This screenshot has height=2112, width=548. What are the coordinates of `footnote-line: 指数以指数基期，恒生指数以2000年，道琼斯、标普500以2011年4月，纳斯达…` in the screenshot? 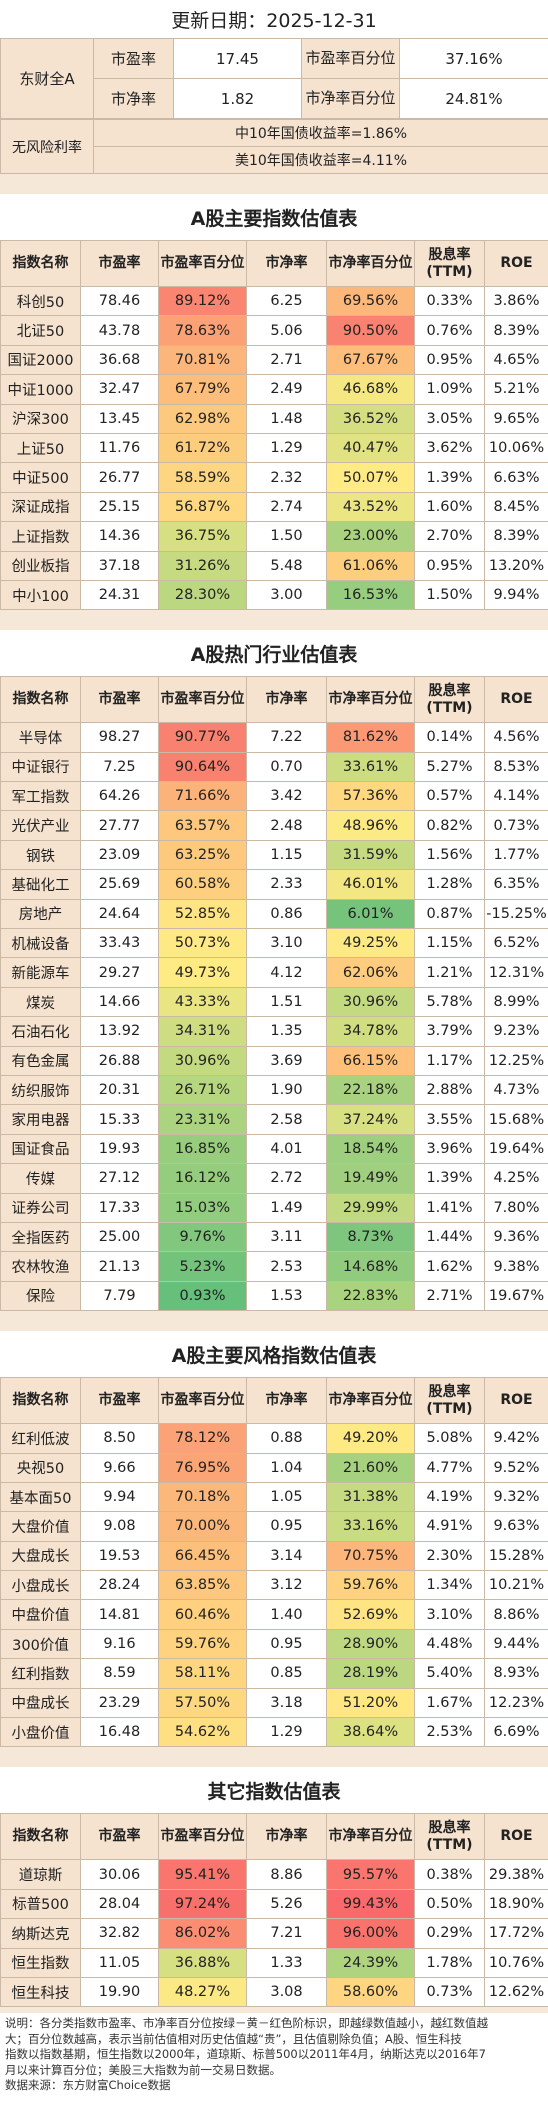 It's located at (245, 2054).